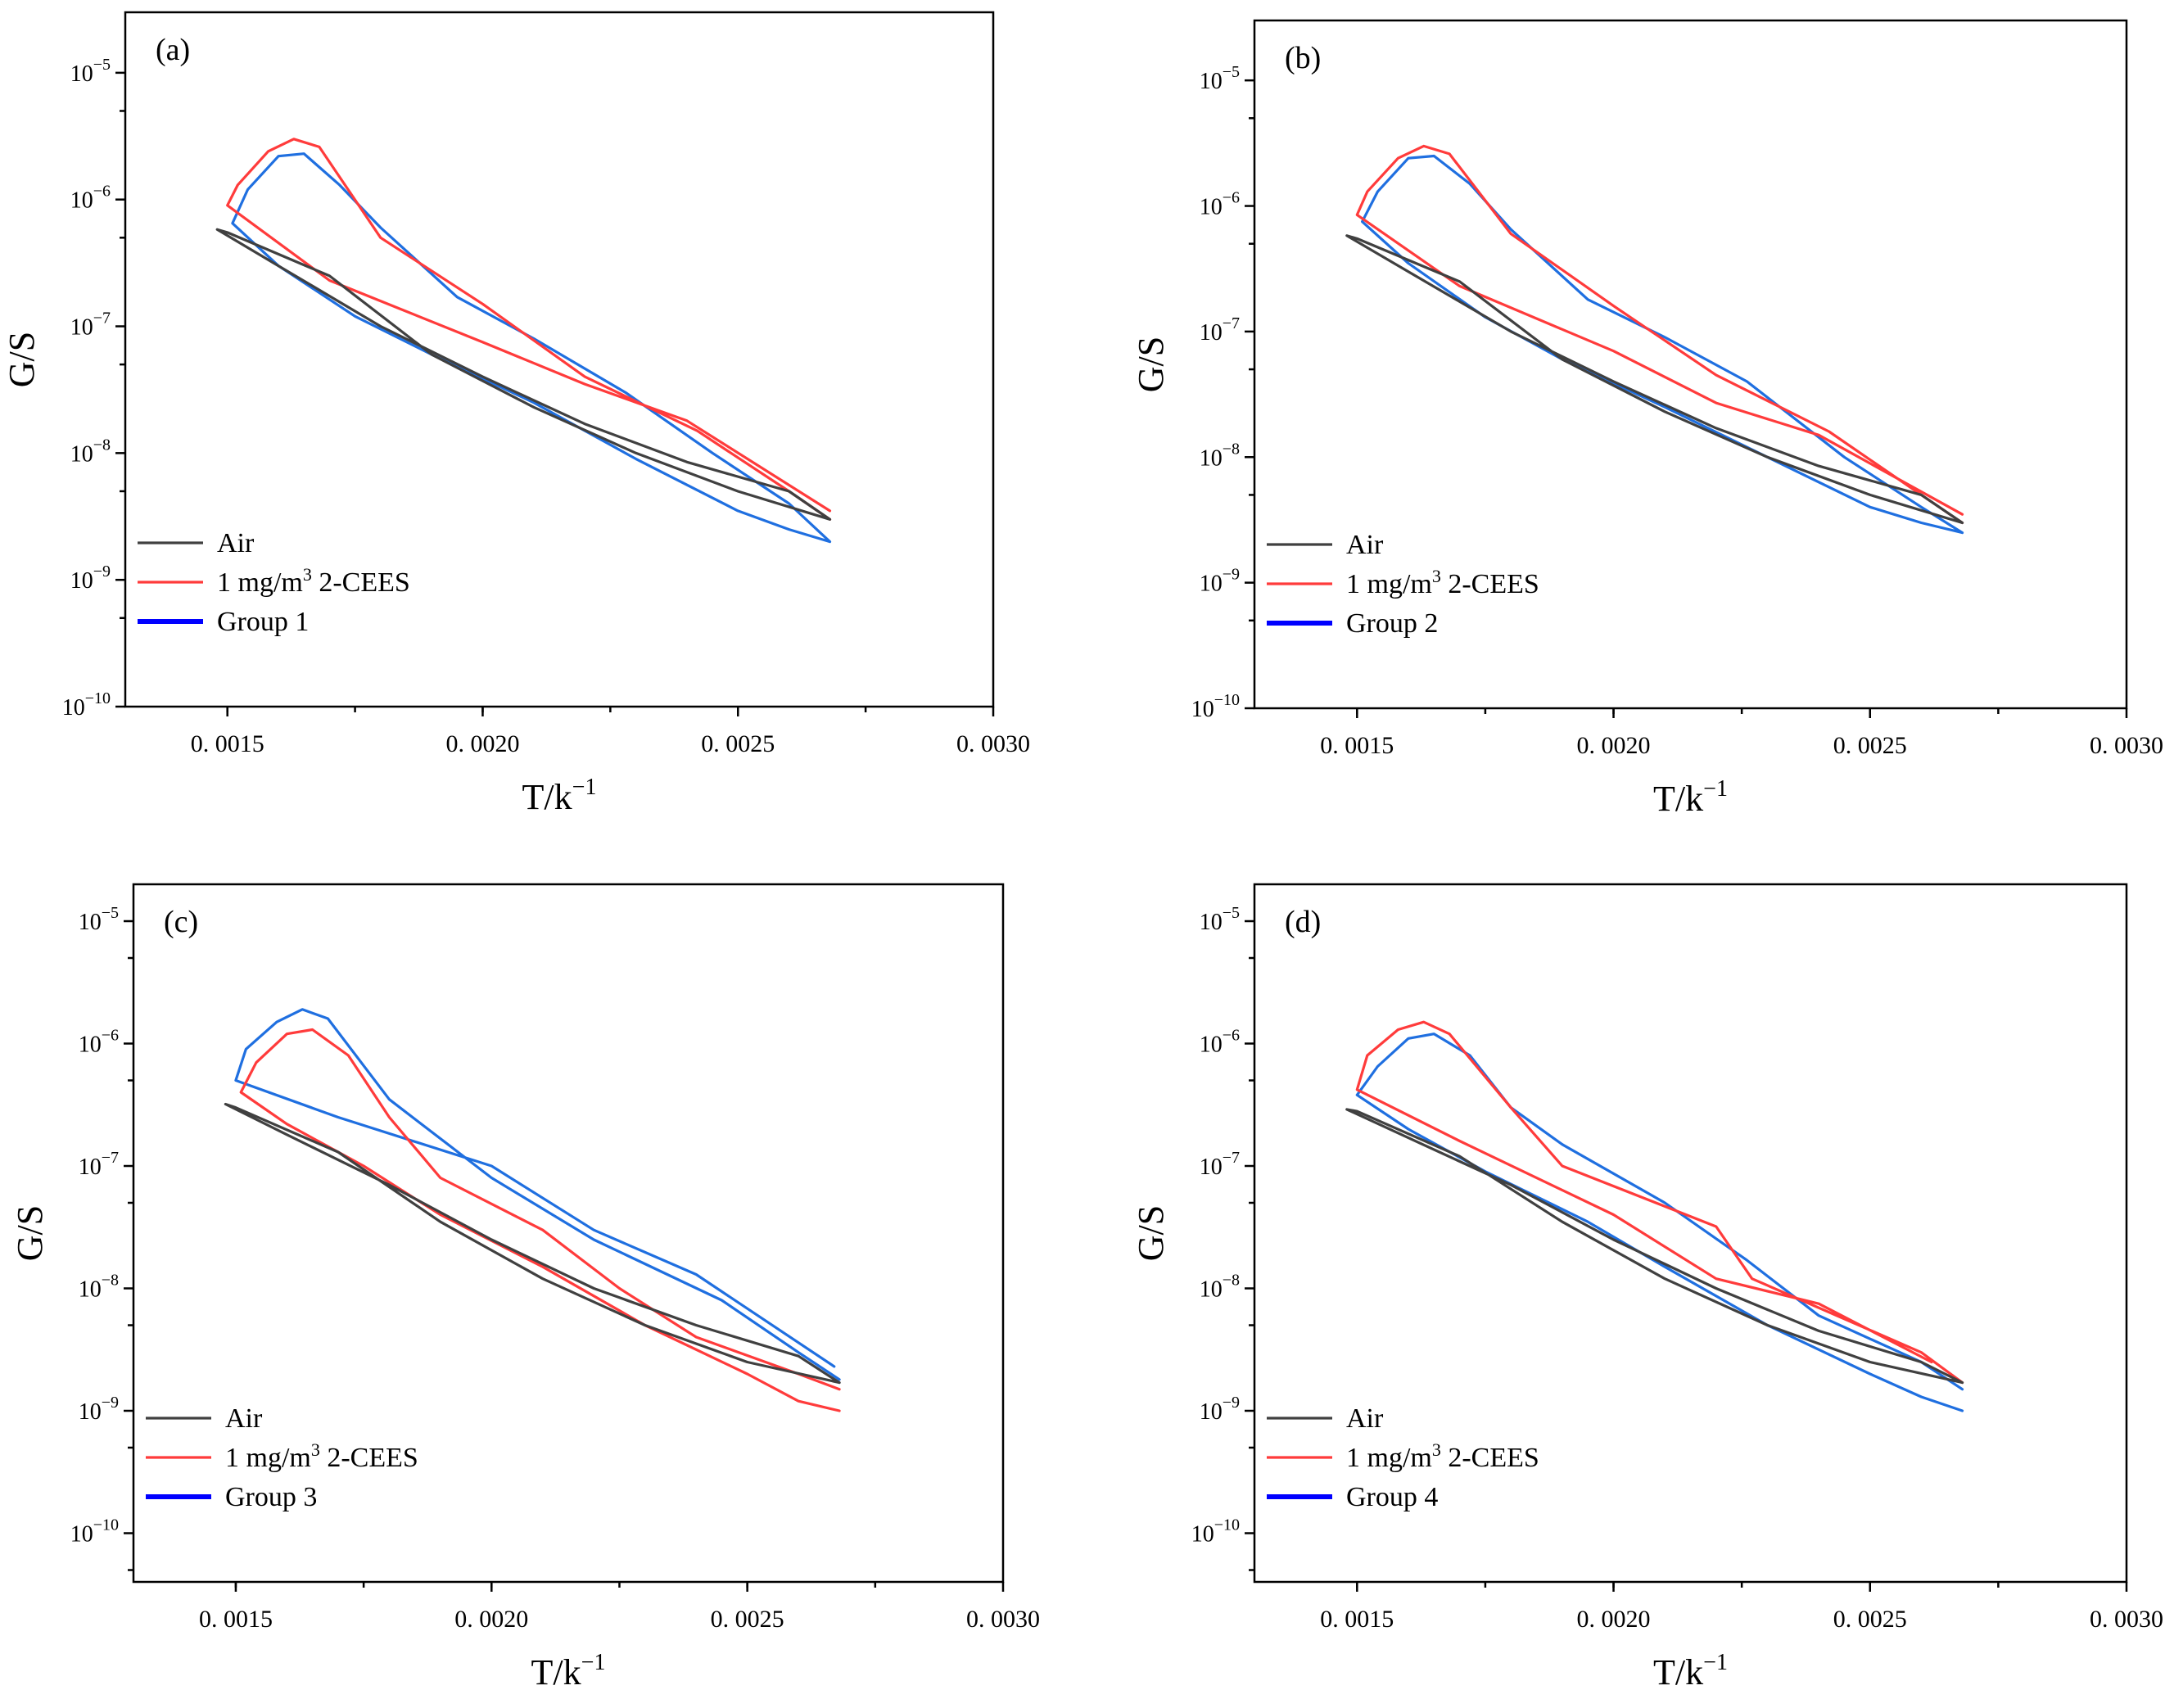 This screenshot has height=1708, width=2174. What do you see at coordinates (181, 922) in the screenshot?
I see `panel-label: (c)` at bounding box center [181, 922].